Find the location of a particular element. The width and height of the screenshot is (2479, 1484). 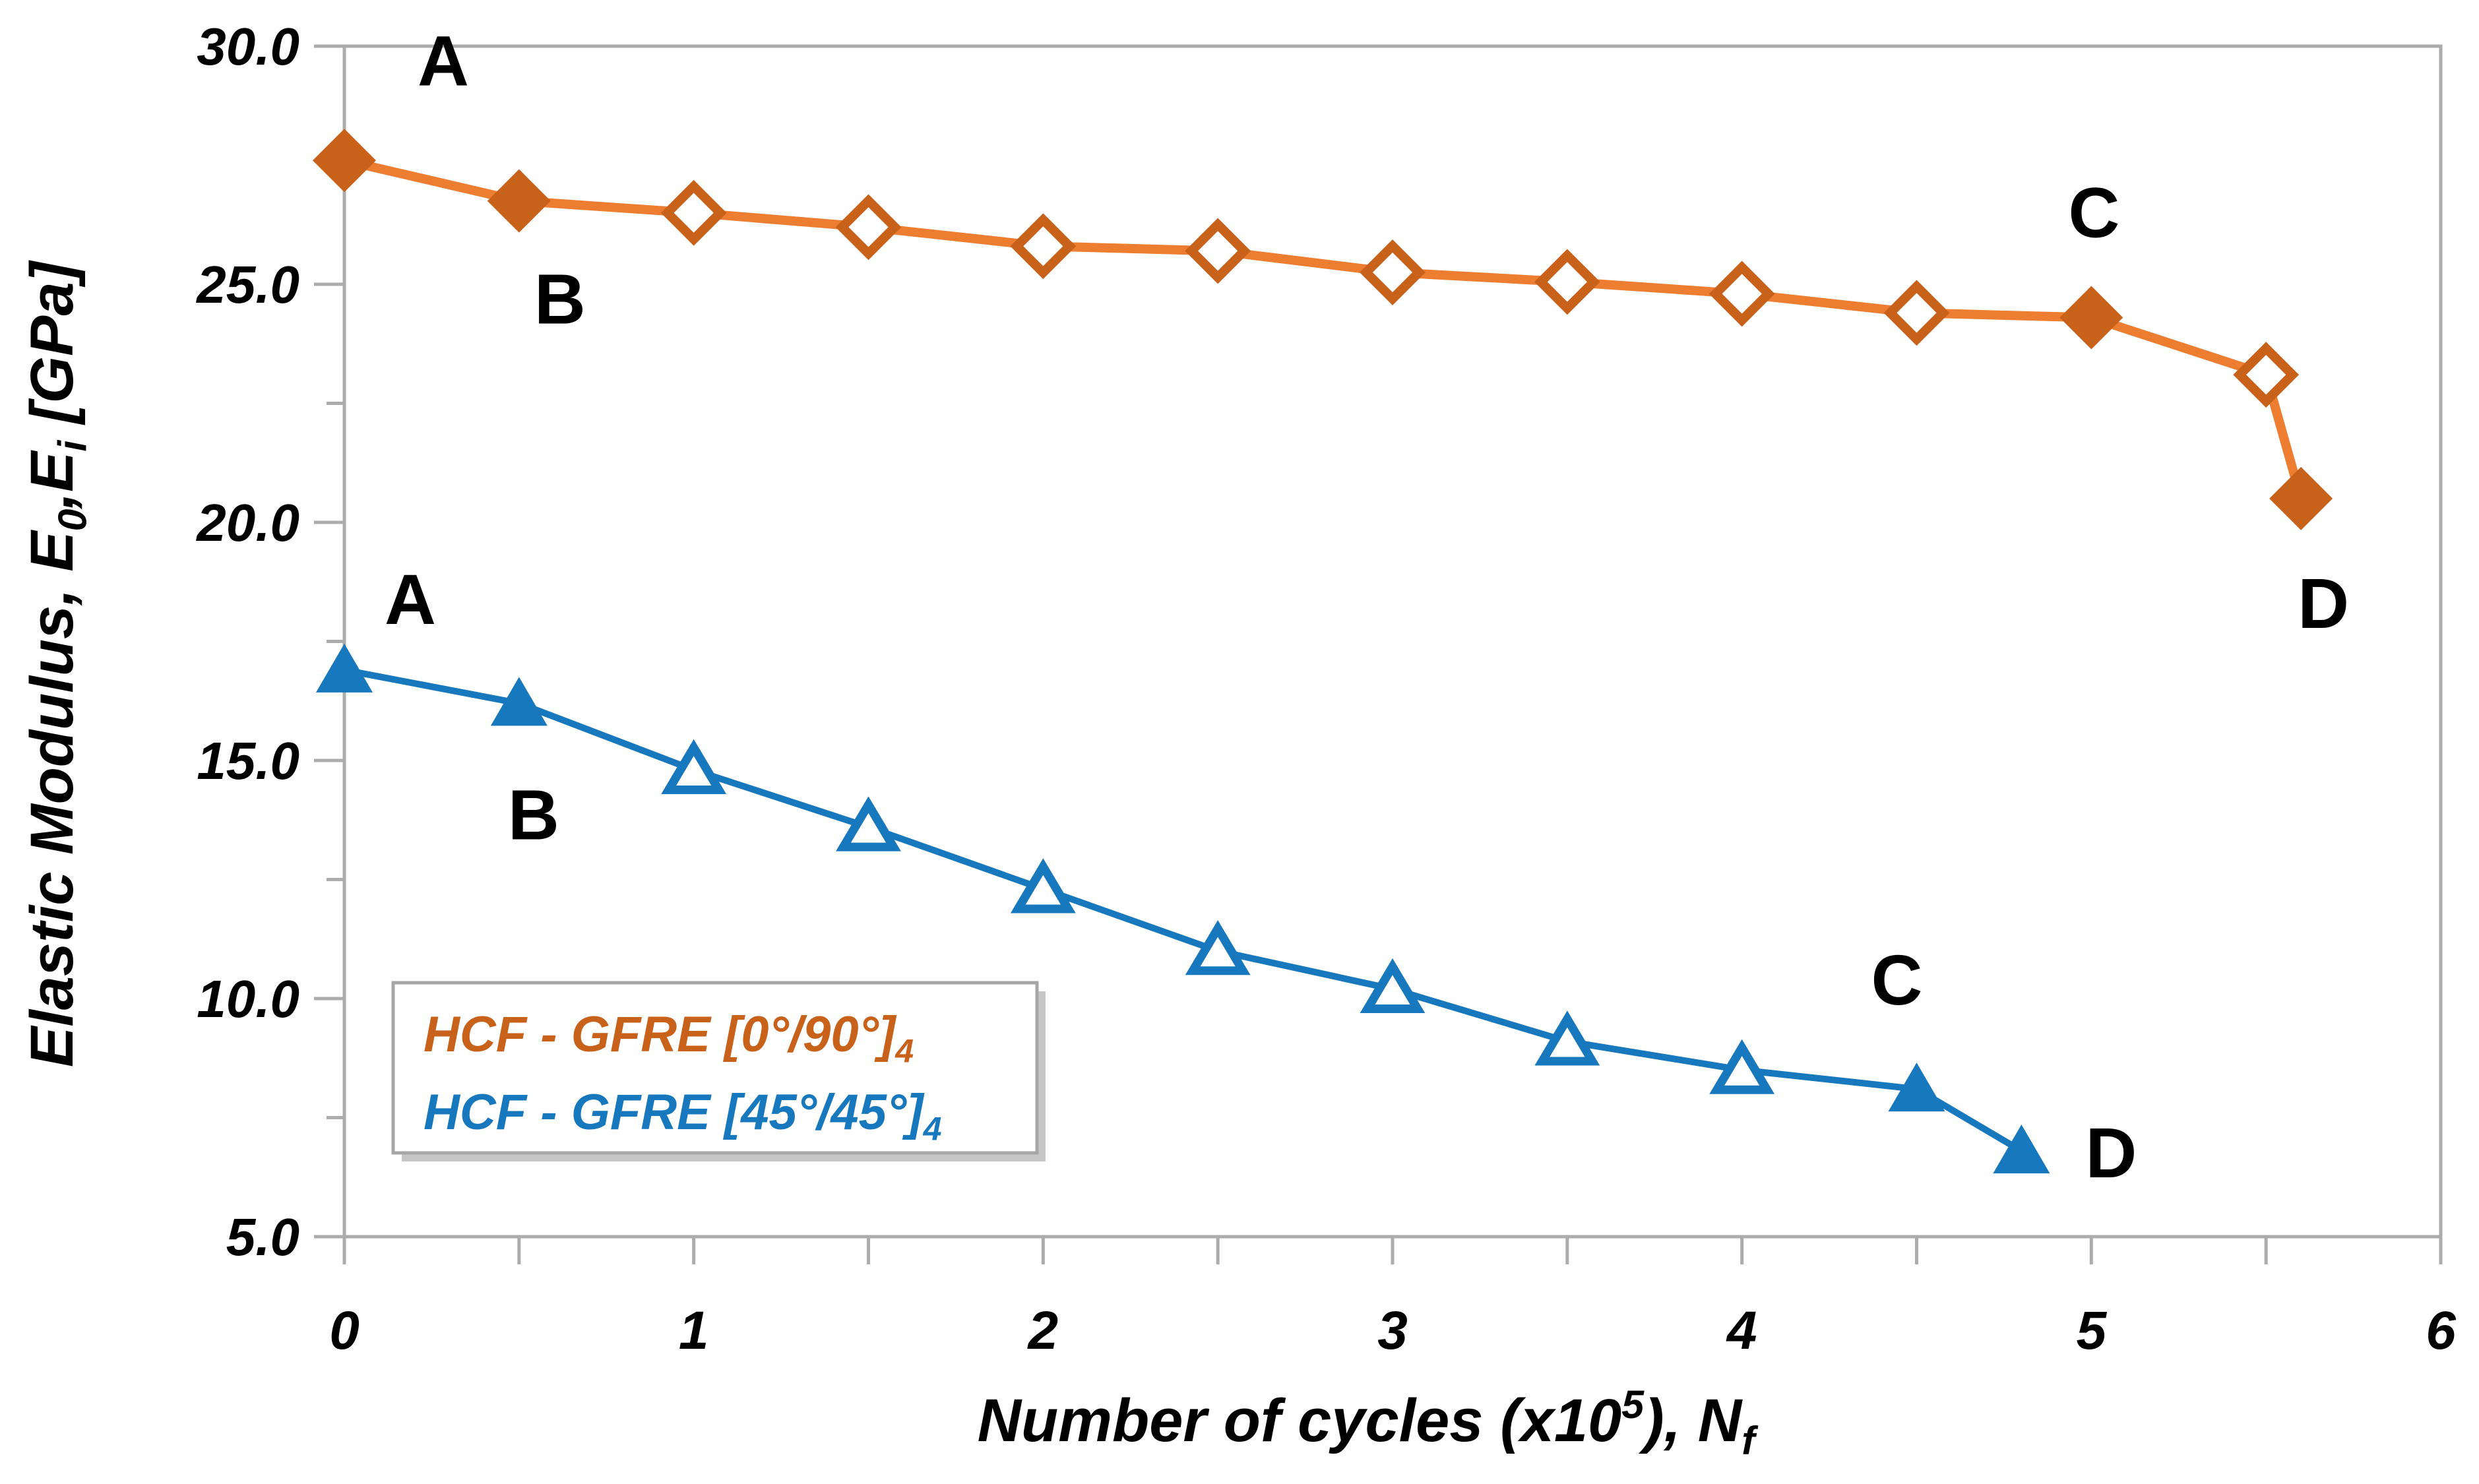

x-tick-label: 3 is located at coordinates (1392, 1331).